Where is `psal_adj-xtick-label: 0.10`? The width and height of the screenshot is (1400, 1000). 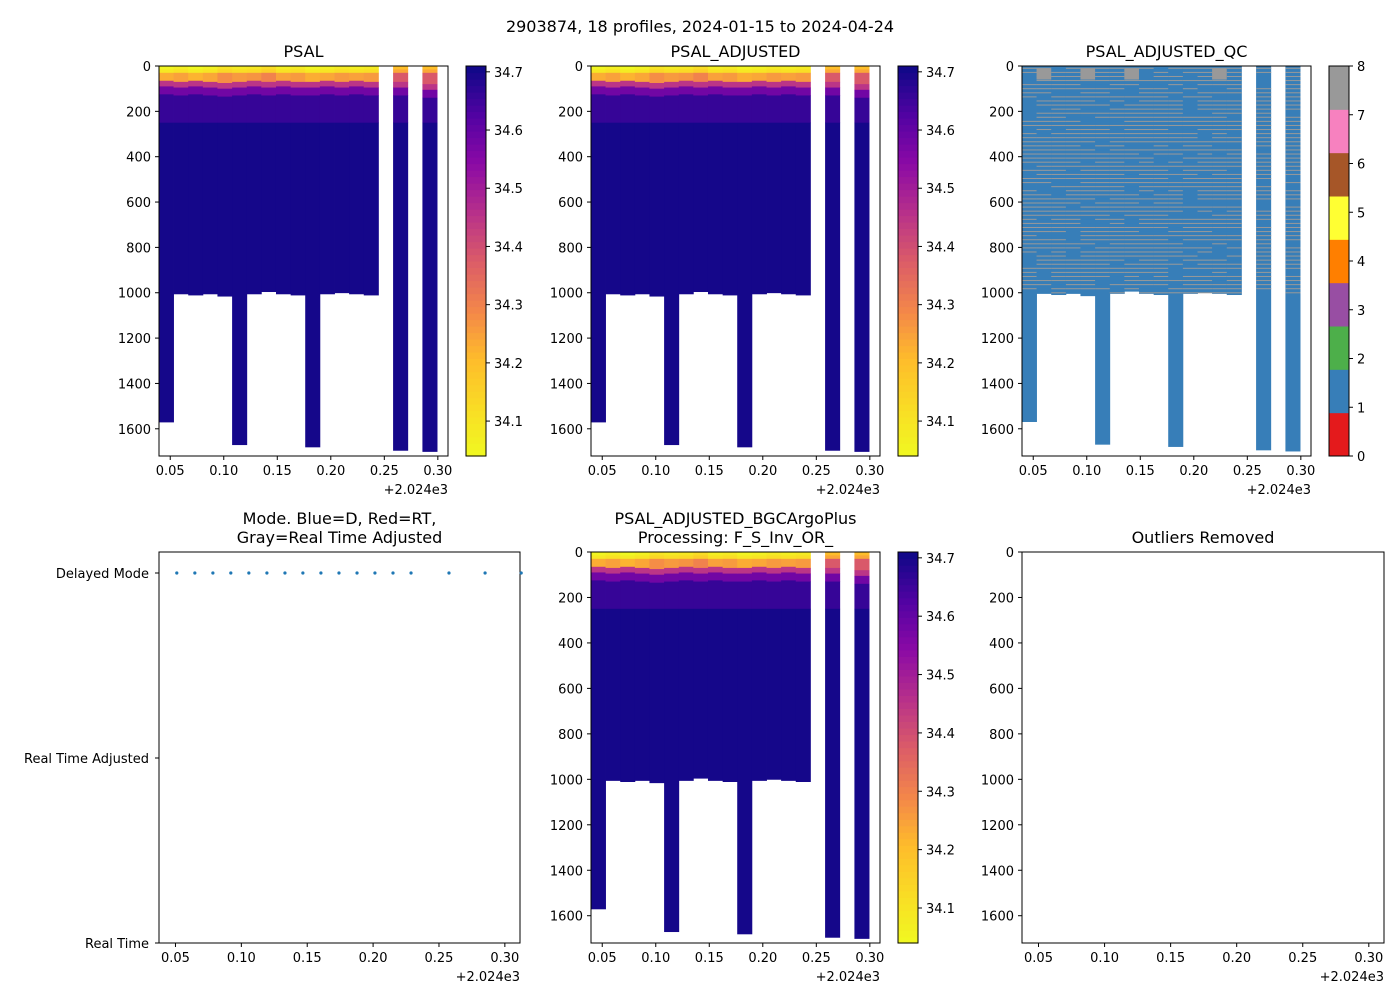
psal_adj-xtick-label: 0.10 is located at coordinates (655, 471).